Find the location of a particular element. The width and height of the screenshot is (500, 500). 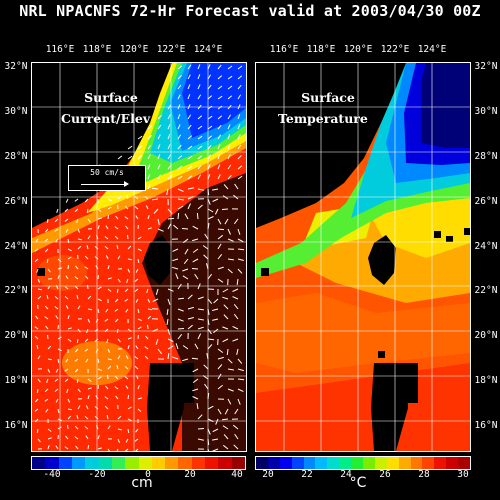

temperature-colorbar is located at coordinates (363, 463).